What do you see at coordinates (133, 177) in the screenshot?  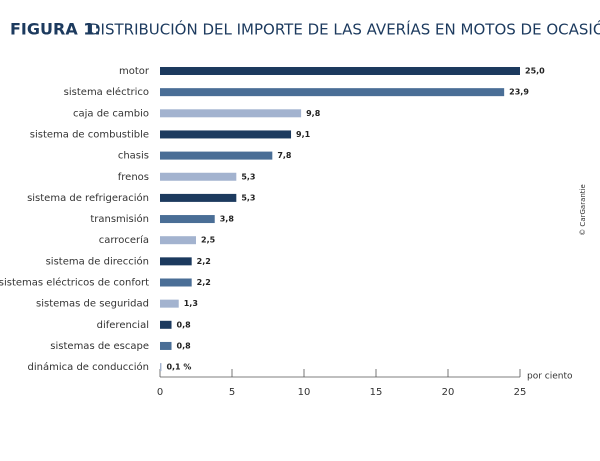 I see `category-label: frenos` at bounding box center [133, 177].